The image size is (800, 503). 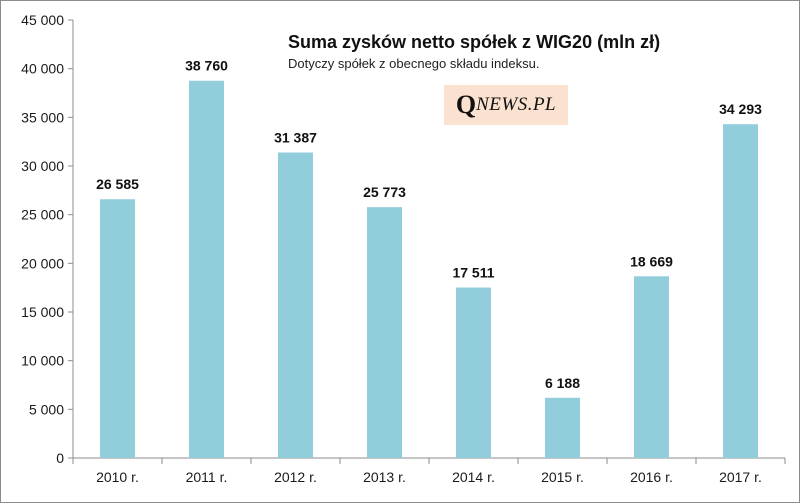 What do you see at coordinates (295, 477) in the screenshot?
I see `x-tick-label: 2012 r.` at bounding box center [295, 477].